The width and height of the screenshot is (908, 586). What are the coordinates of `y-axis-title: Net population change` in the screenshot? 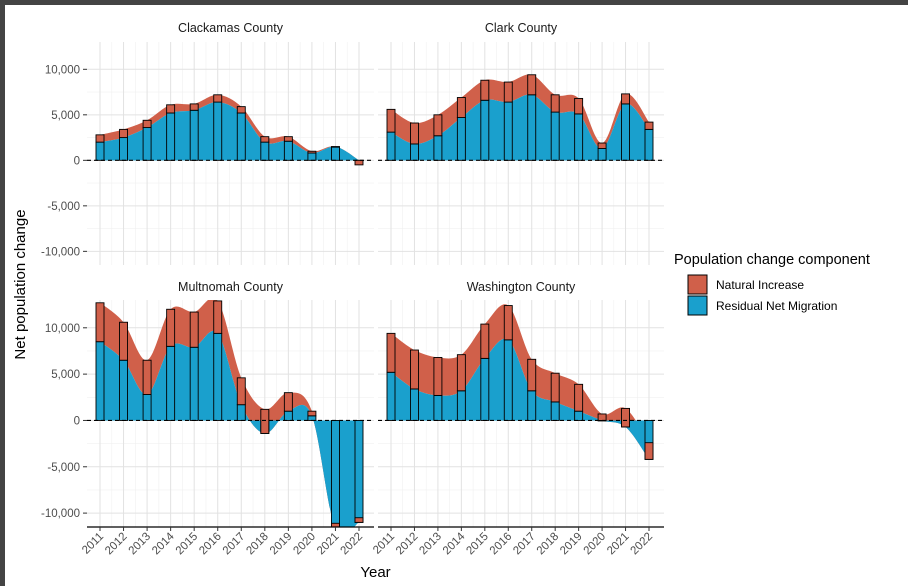 It's located at (20, 284).